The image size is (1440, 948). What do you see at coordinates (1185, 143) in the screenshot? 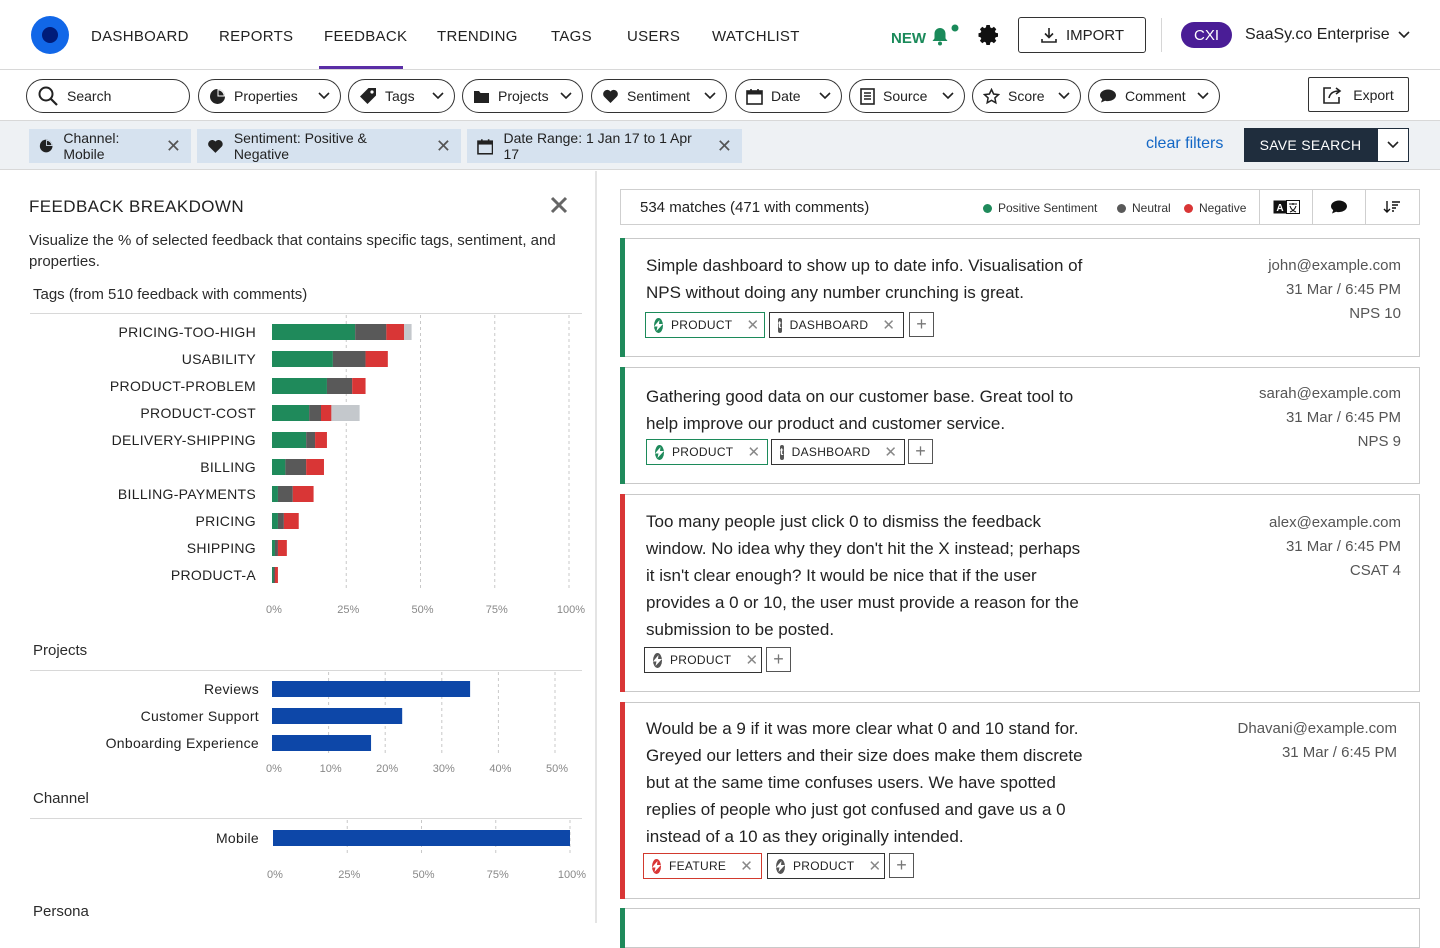
I see `clear-filters-link: clear filters` at bounding box center [1185, 143].